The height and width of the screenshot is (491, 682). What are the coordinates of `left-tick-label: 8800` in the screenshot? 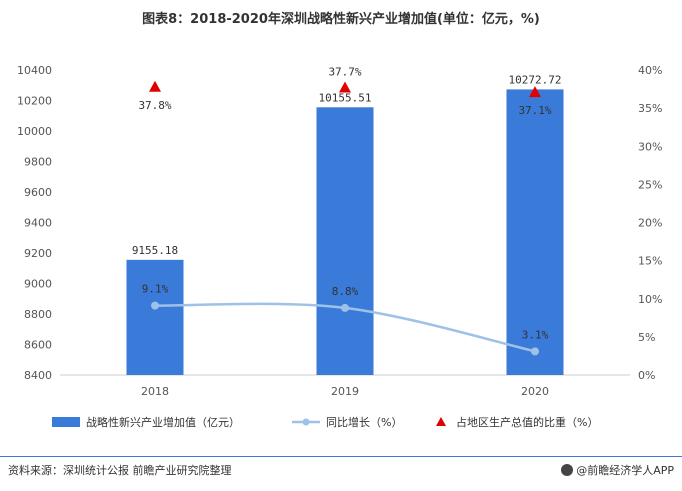 It's located at (38, 314).